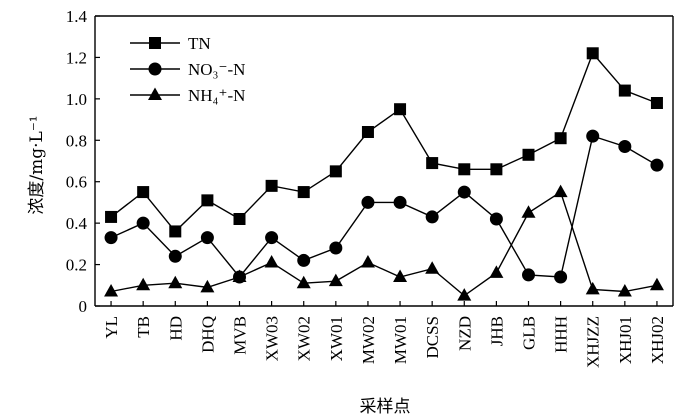 The image size is (700, 420). What do you see at coordinates (37, 164) in the screenshot?
I see `y-axis-title: 浓度/mg·L⁻¹` at bounding box center [37, 164].